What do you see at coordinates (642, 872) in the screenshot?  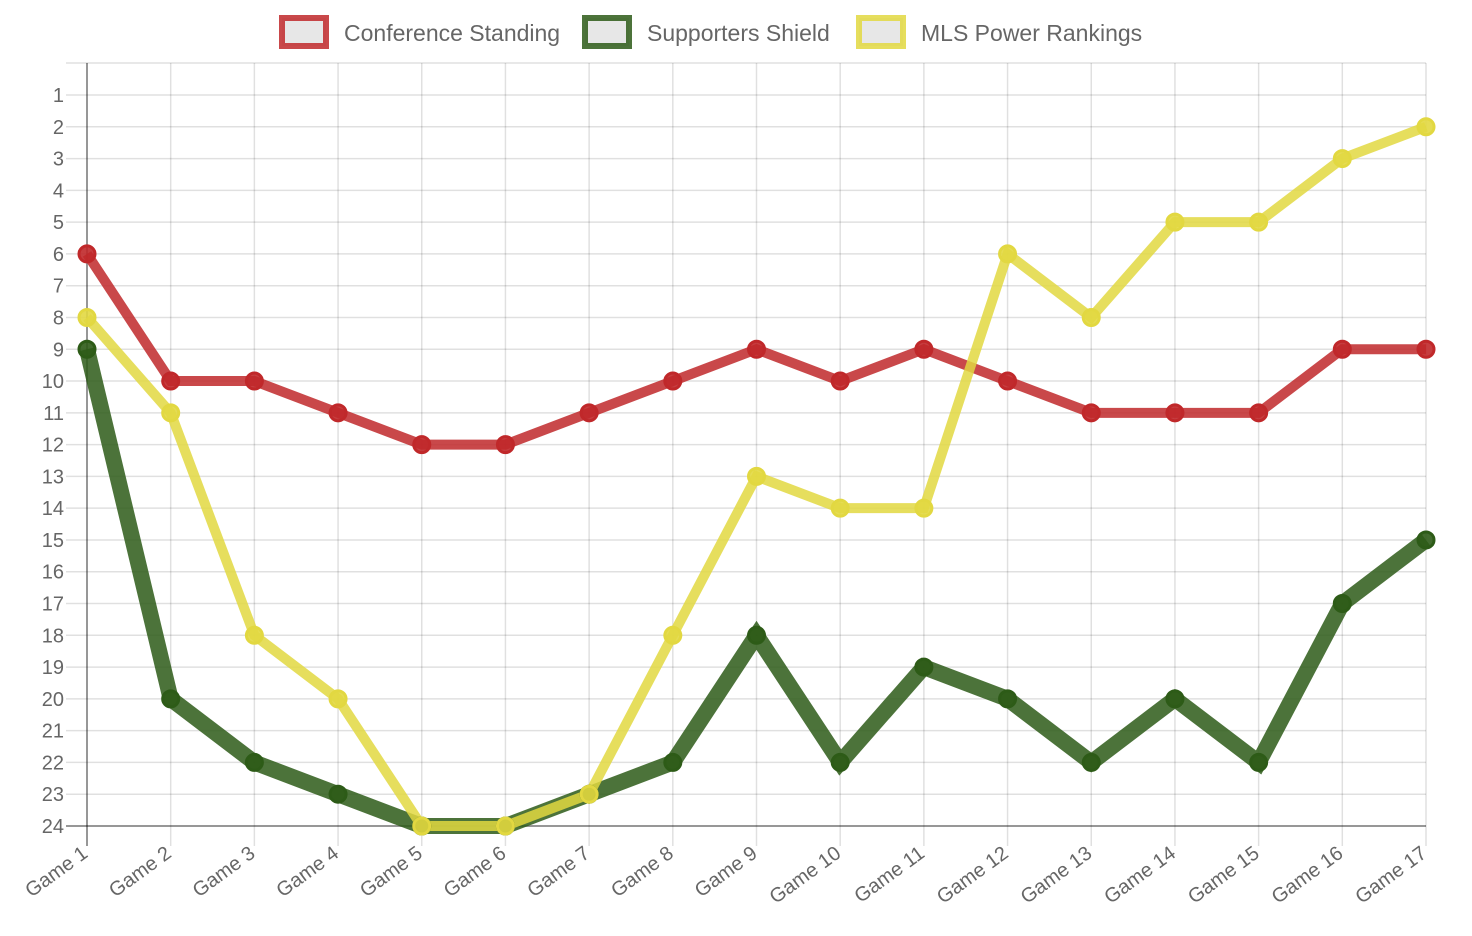 I see `x-tick-label: Game 8` at bounding box center [642, 872].